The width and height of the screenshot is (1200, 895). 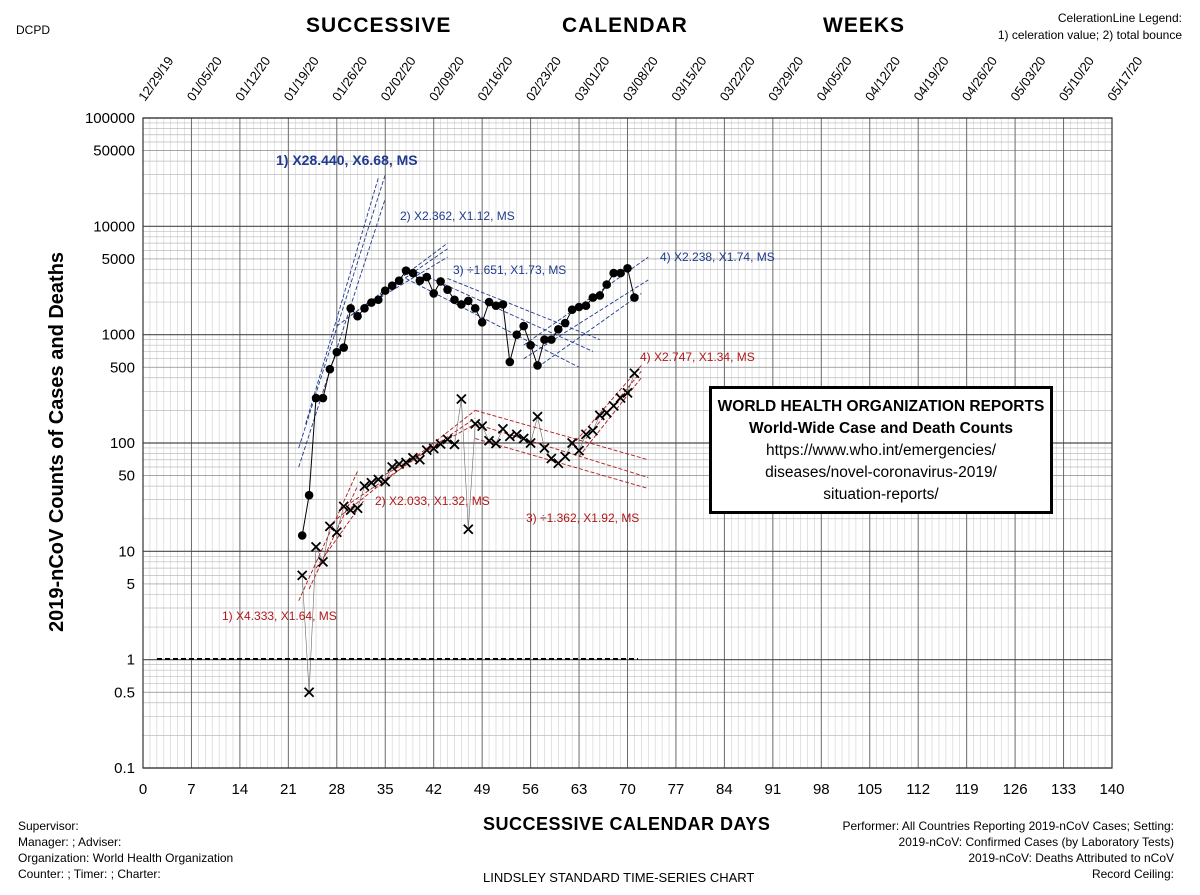 I want to click on x-tick-label: 7, so click(x=191, y=789).